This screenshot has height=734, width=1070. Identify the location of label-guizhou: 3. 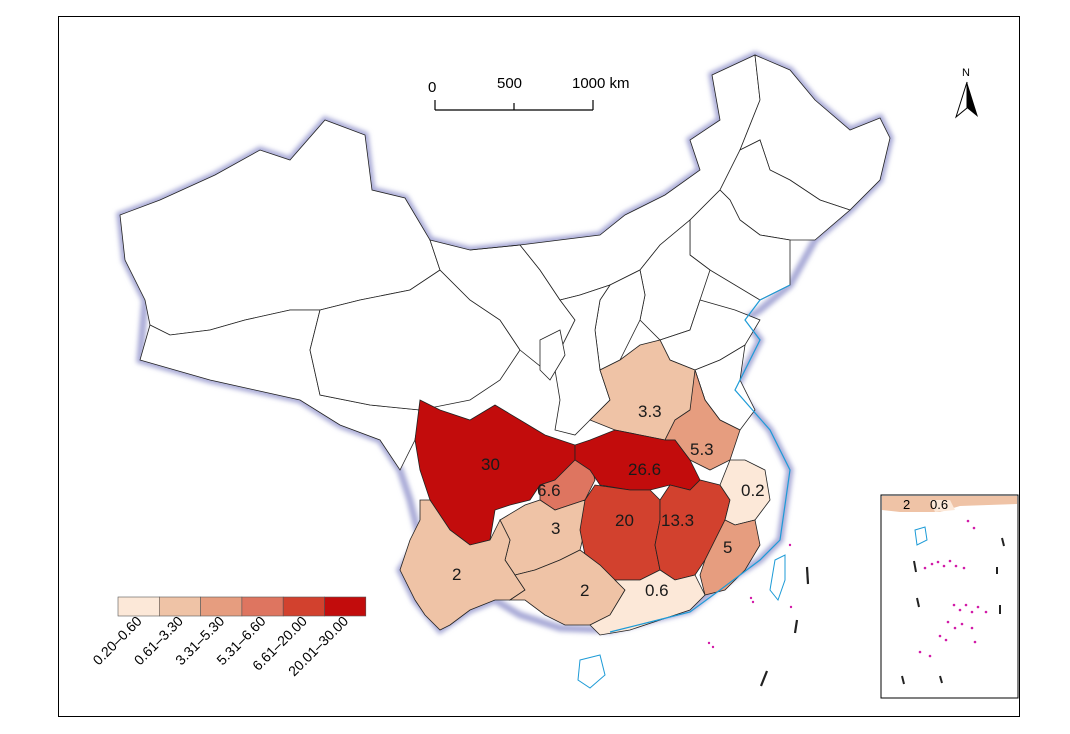
(555, 528).